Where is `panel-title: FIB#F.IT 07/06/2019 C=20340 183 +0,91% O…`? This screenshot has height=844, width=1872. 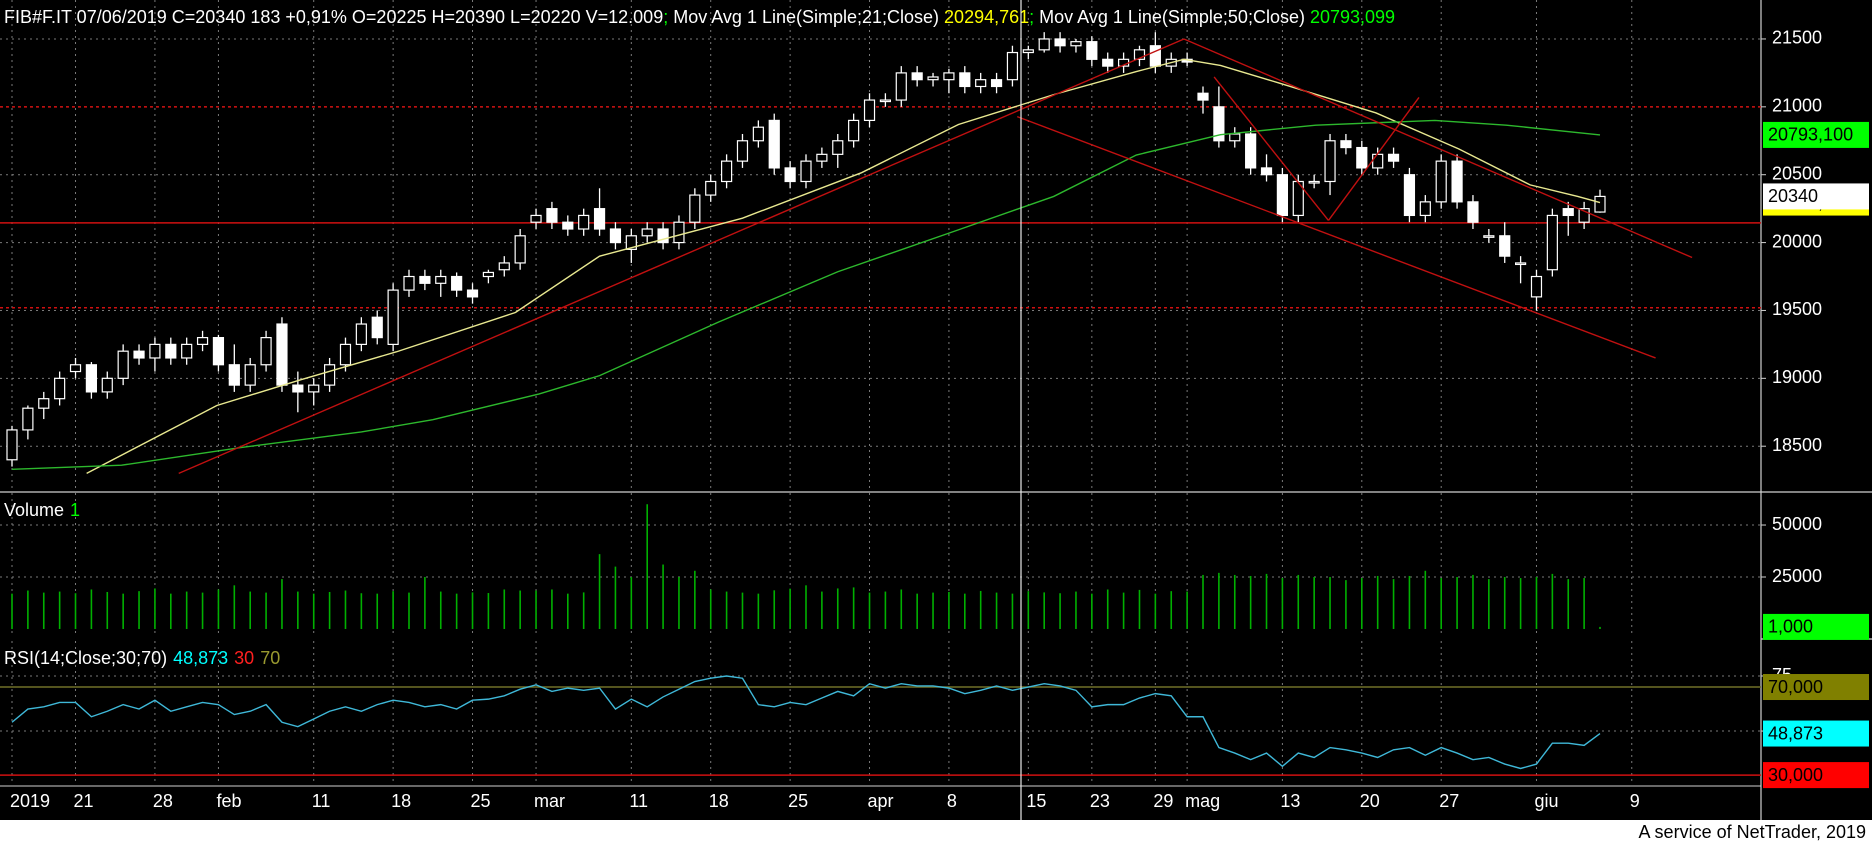 panel-title: FIB#F.IT 07/06/2019 C=20340 183 +0,91% O… is located at coordinates (699, 17).